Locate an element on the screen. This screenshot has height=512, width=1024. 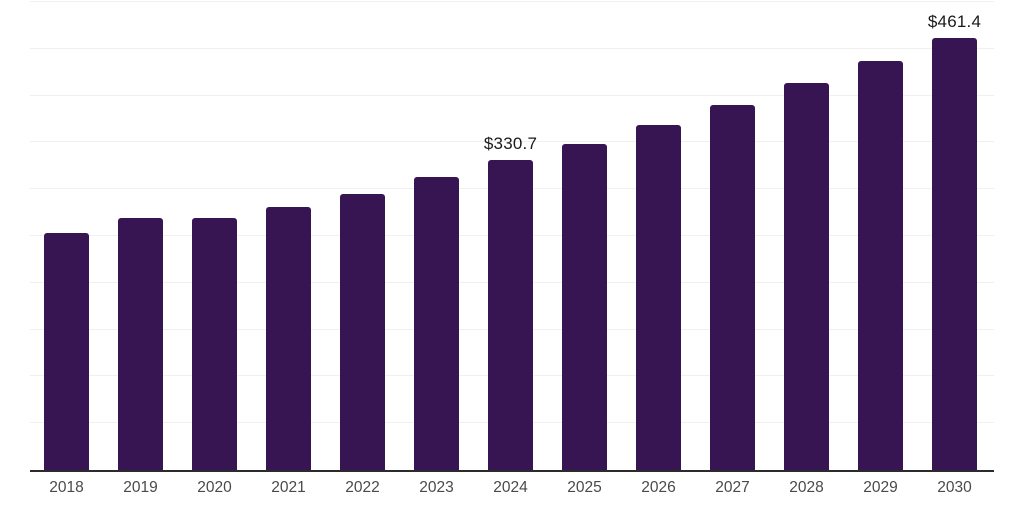
x-tick-2024: 2024 is located at coordinates (510, 487).